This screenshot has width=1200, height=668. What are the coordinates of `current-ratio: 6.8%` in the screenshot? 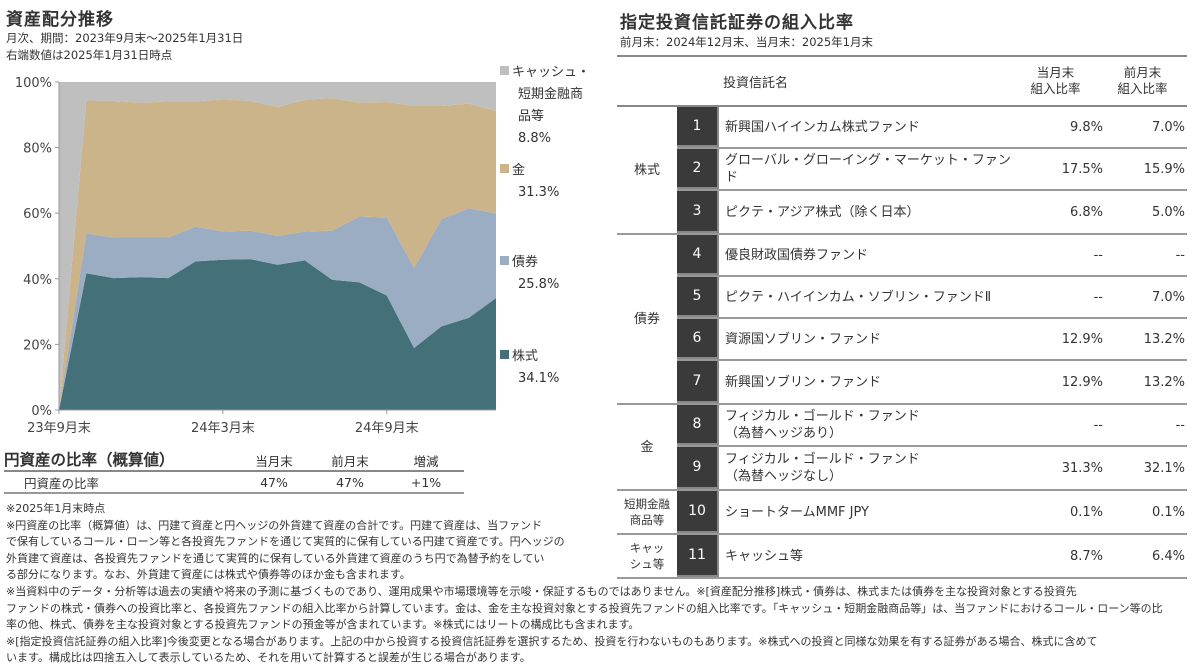 It's located at (1086, 212).